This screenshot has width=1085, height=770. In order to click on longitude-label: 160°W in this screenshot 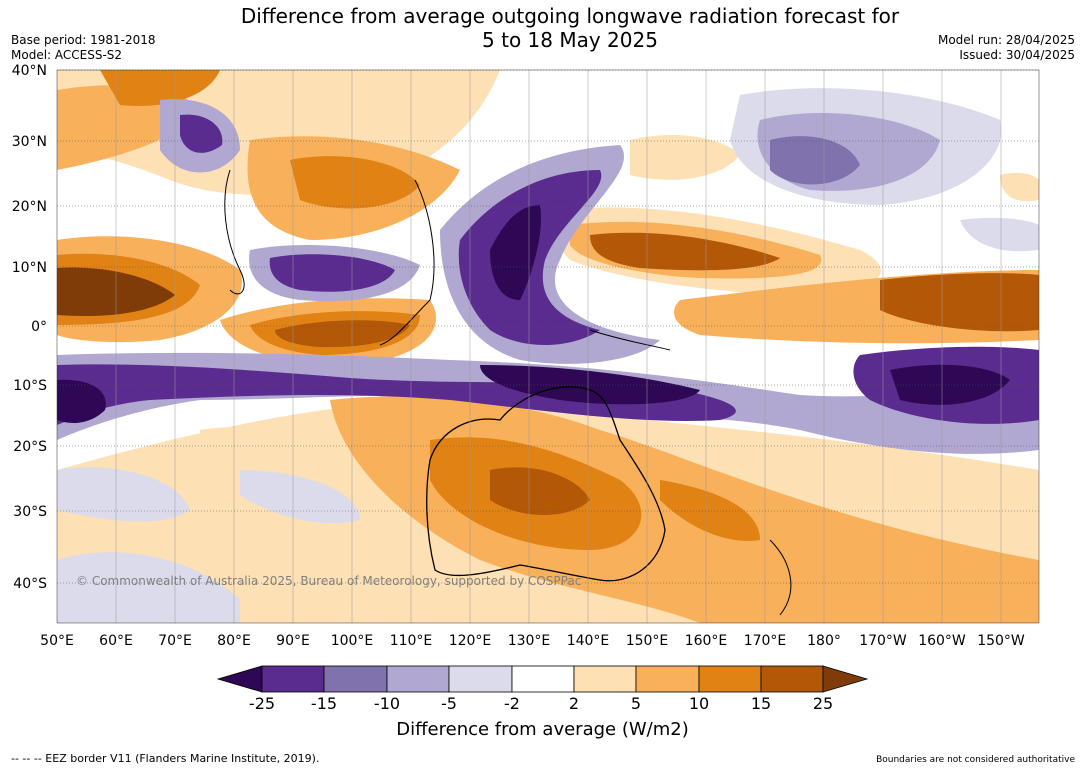, I will do `click(942, 641)`.